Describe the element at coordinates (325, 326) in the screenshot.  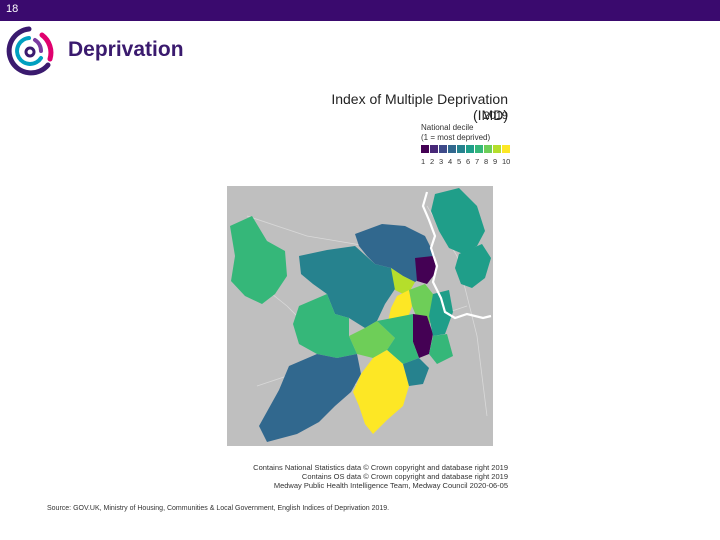
I see `region-southwest-green` at that location.